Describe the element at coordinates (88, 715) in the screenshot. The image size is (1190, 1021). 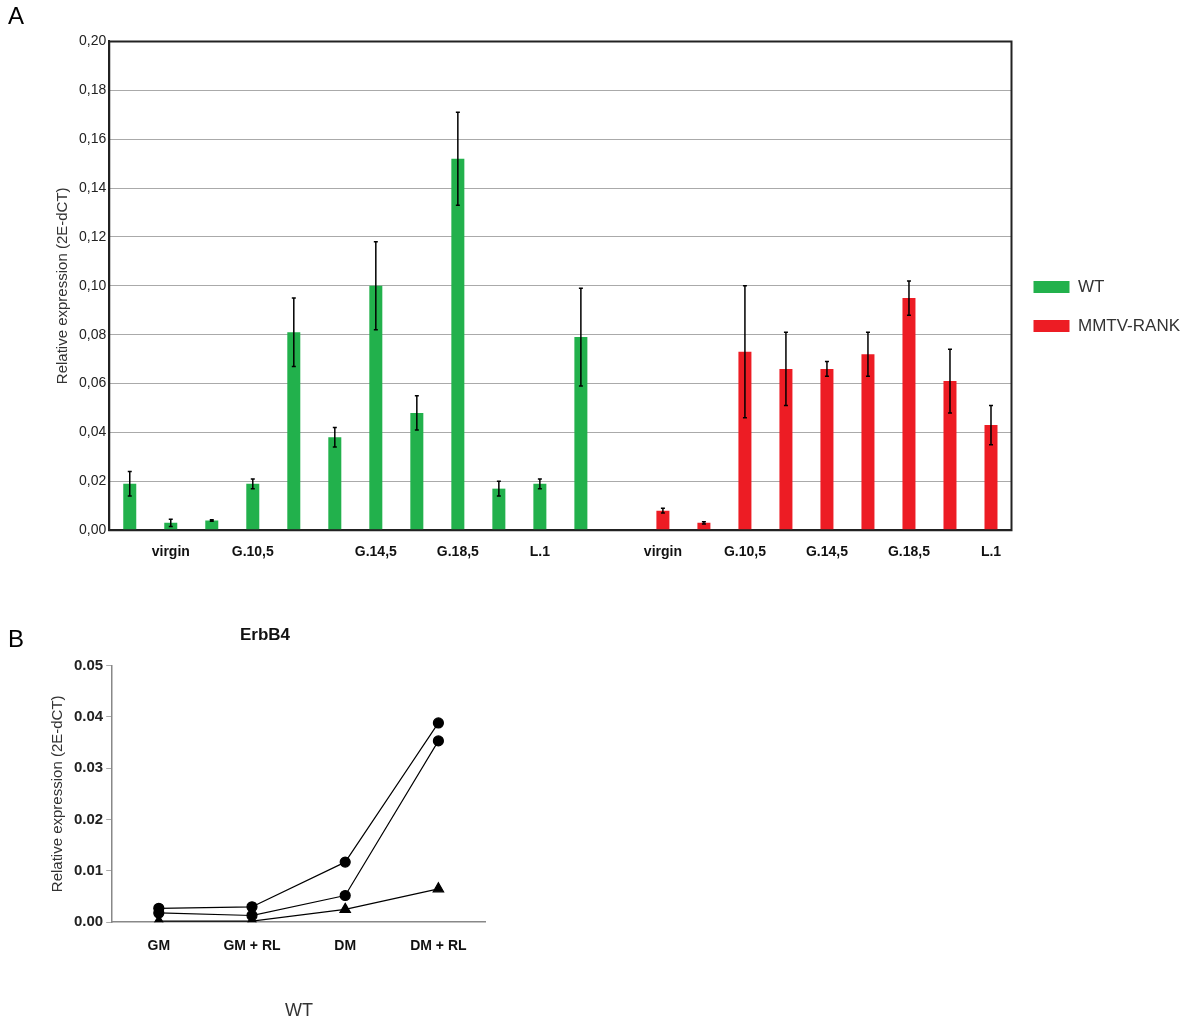
I see `y-tick-label: 0.04` at that location.